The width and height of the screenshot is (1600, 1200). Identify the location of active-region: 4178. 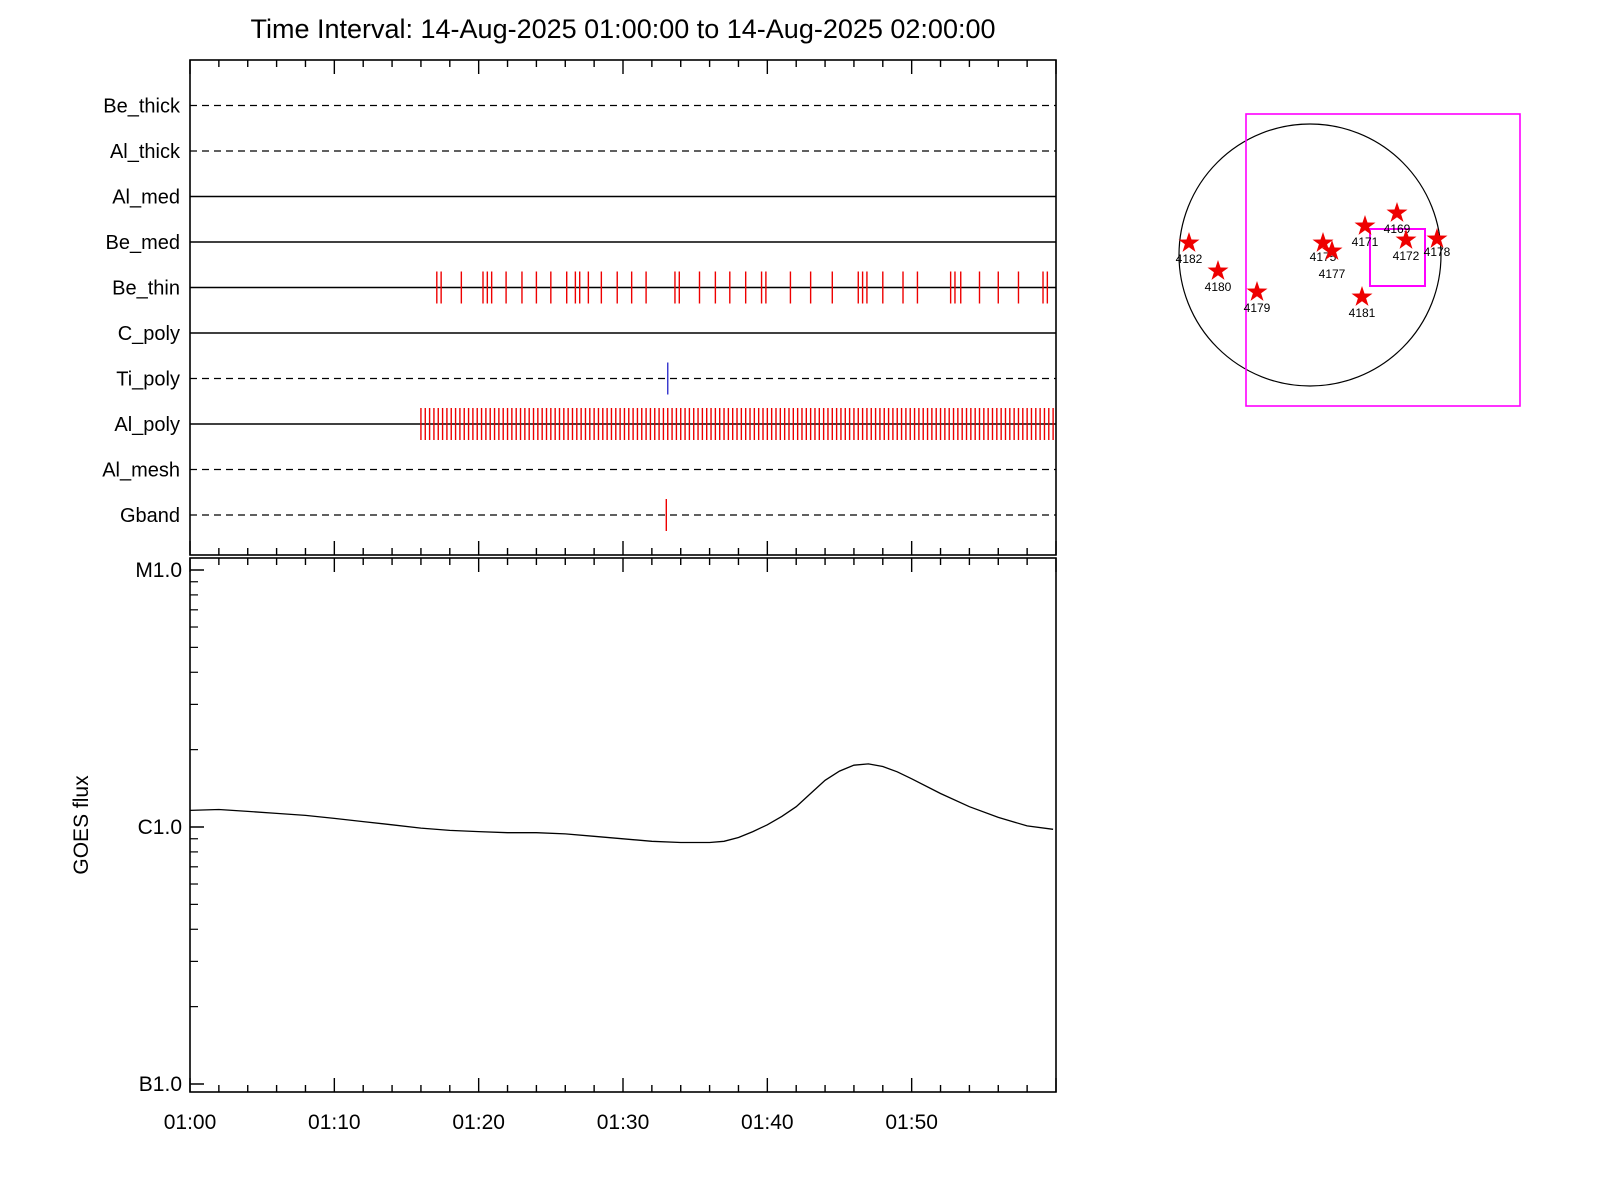
(1437, 243).